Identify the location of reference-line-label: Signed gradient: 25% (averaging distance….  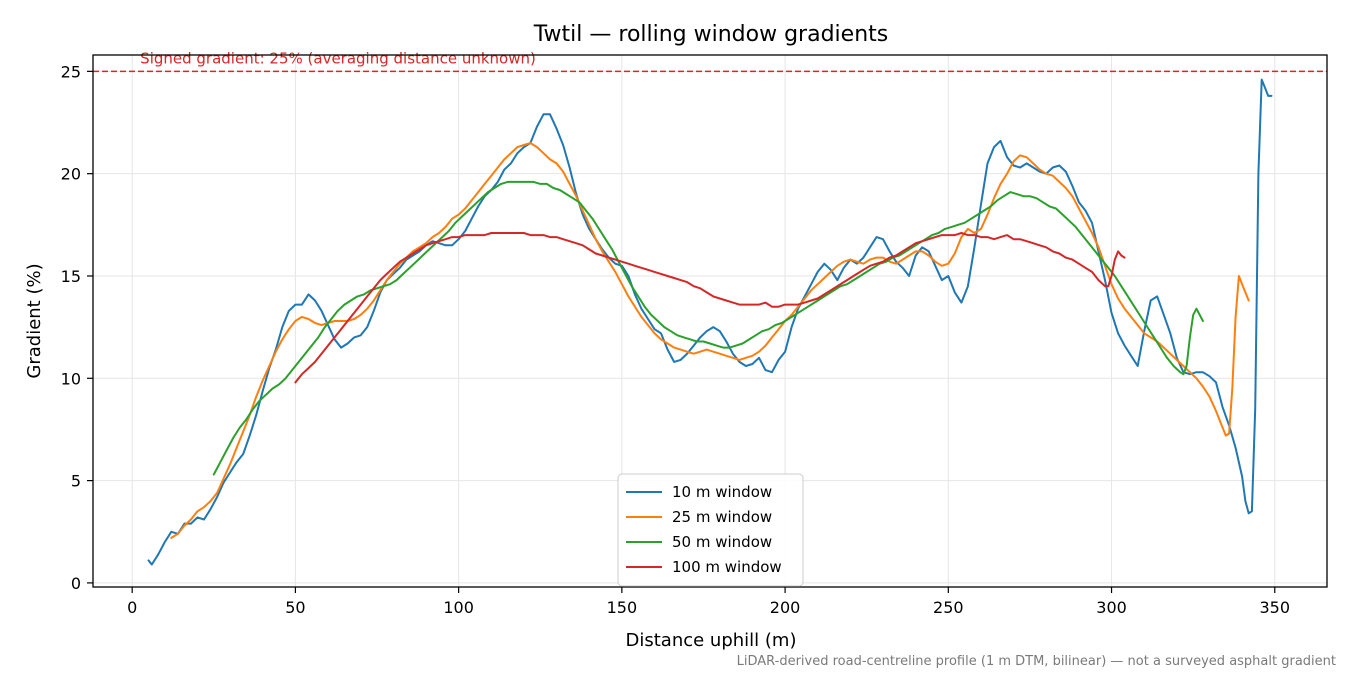
(338, 58).